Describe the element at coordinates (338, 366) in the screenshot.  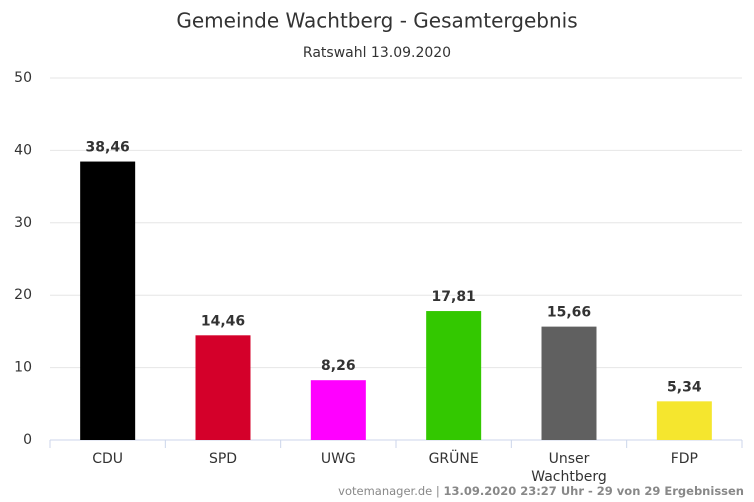
I see `value-label: 8,26` at that location.